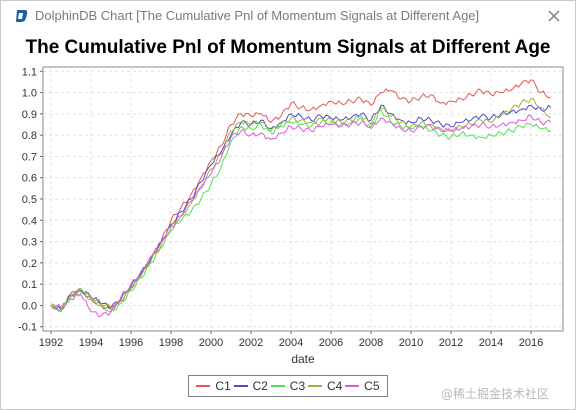 This screenshot has width=576, height=410. I want to click on x-tick-label: 2002, so click(251, 343).